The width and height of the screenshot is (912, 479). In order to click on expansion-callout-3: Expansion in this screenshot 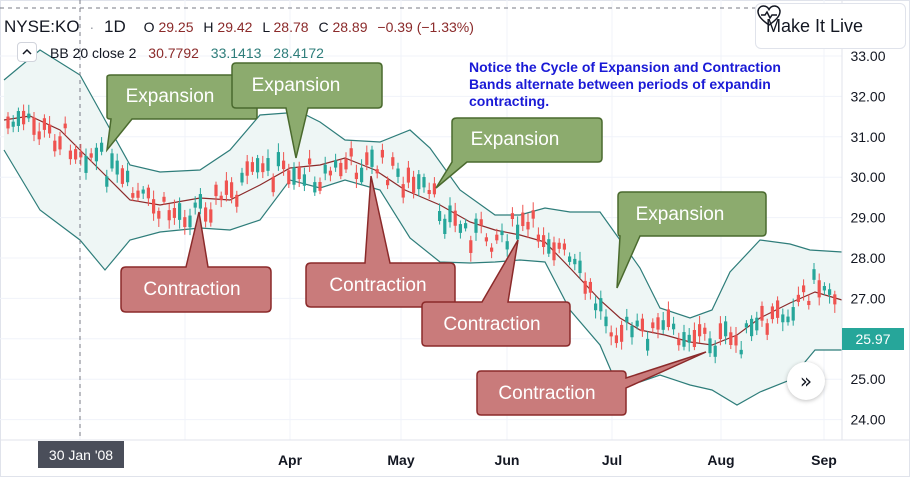, I will do `click(519, 153)`.